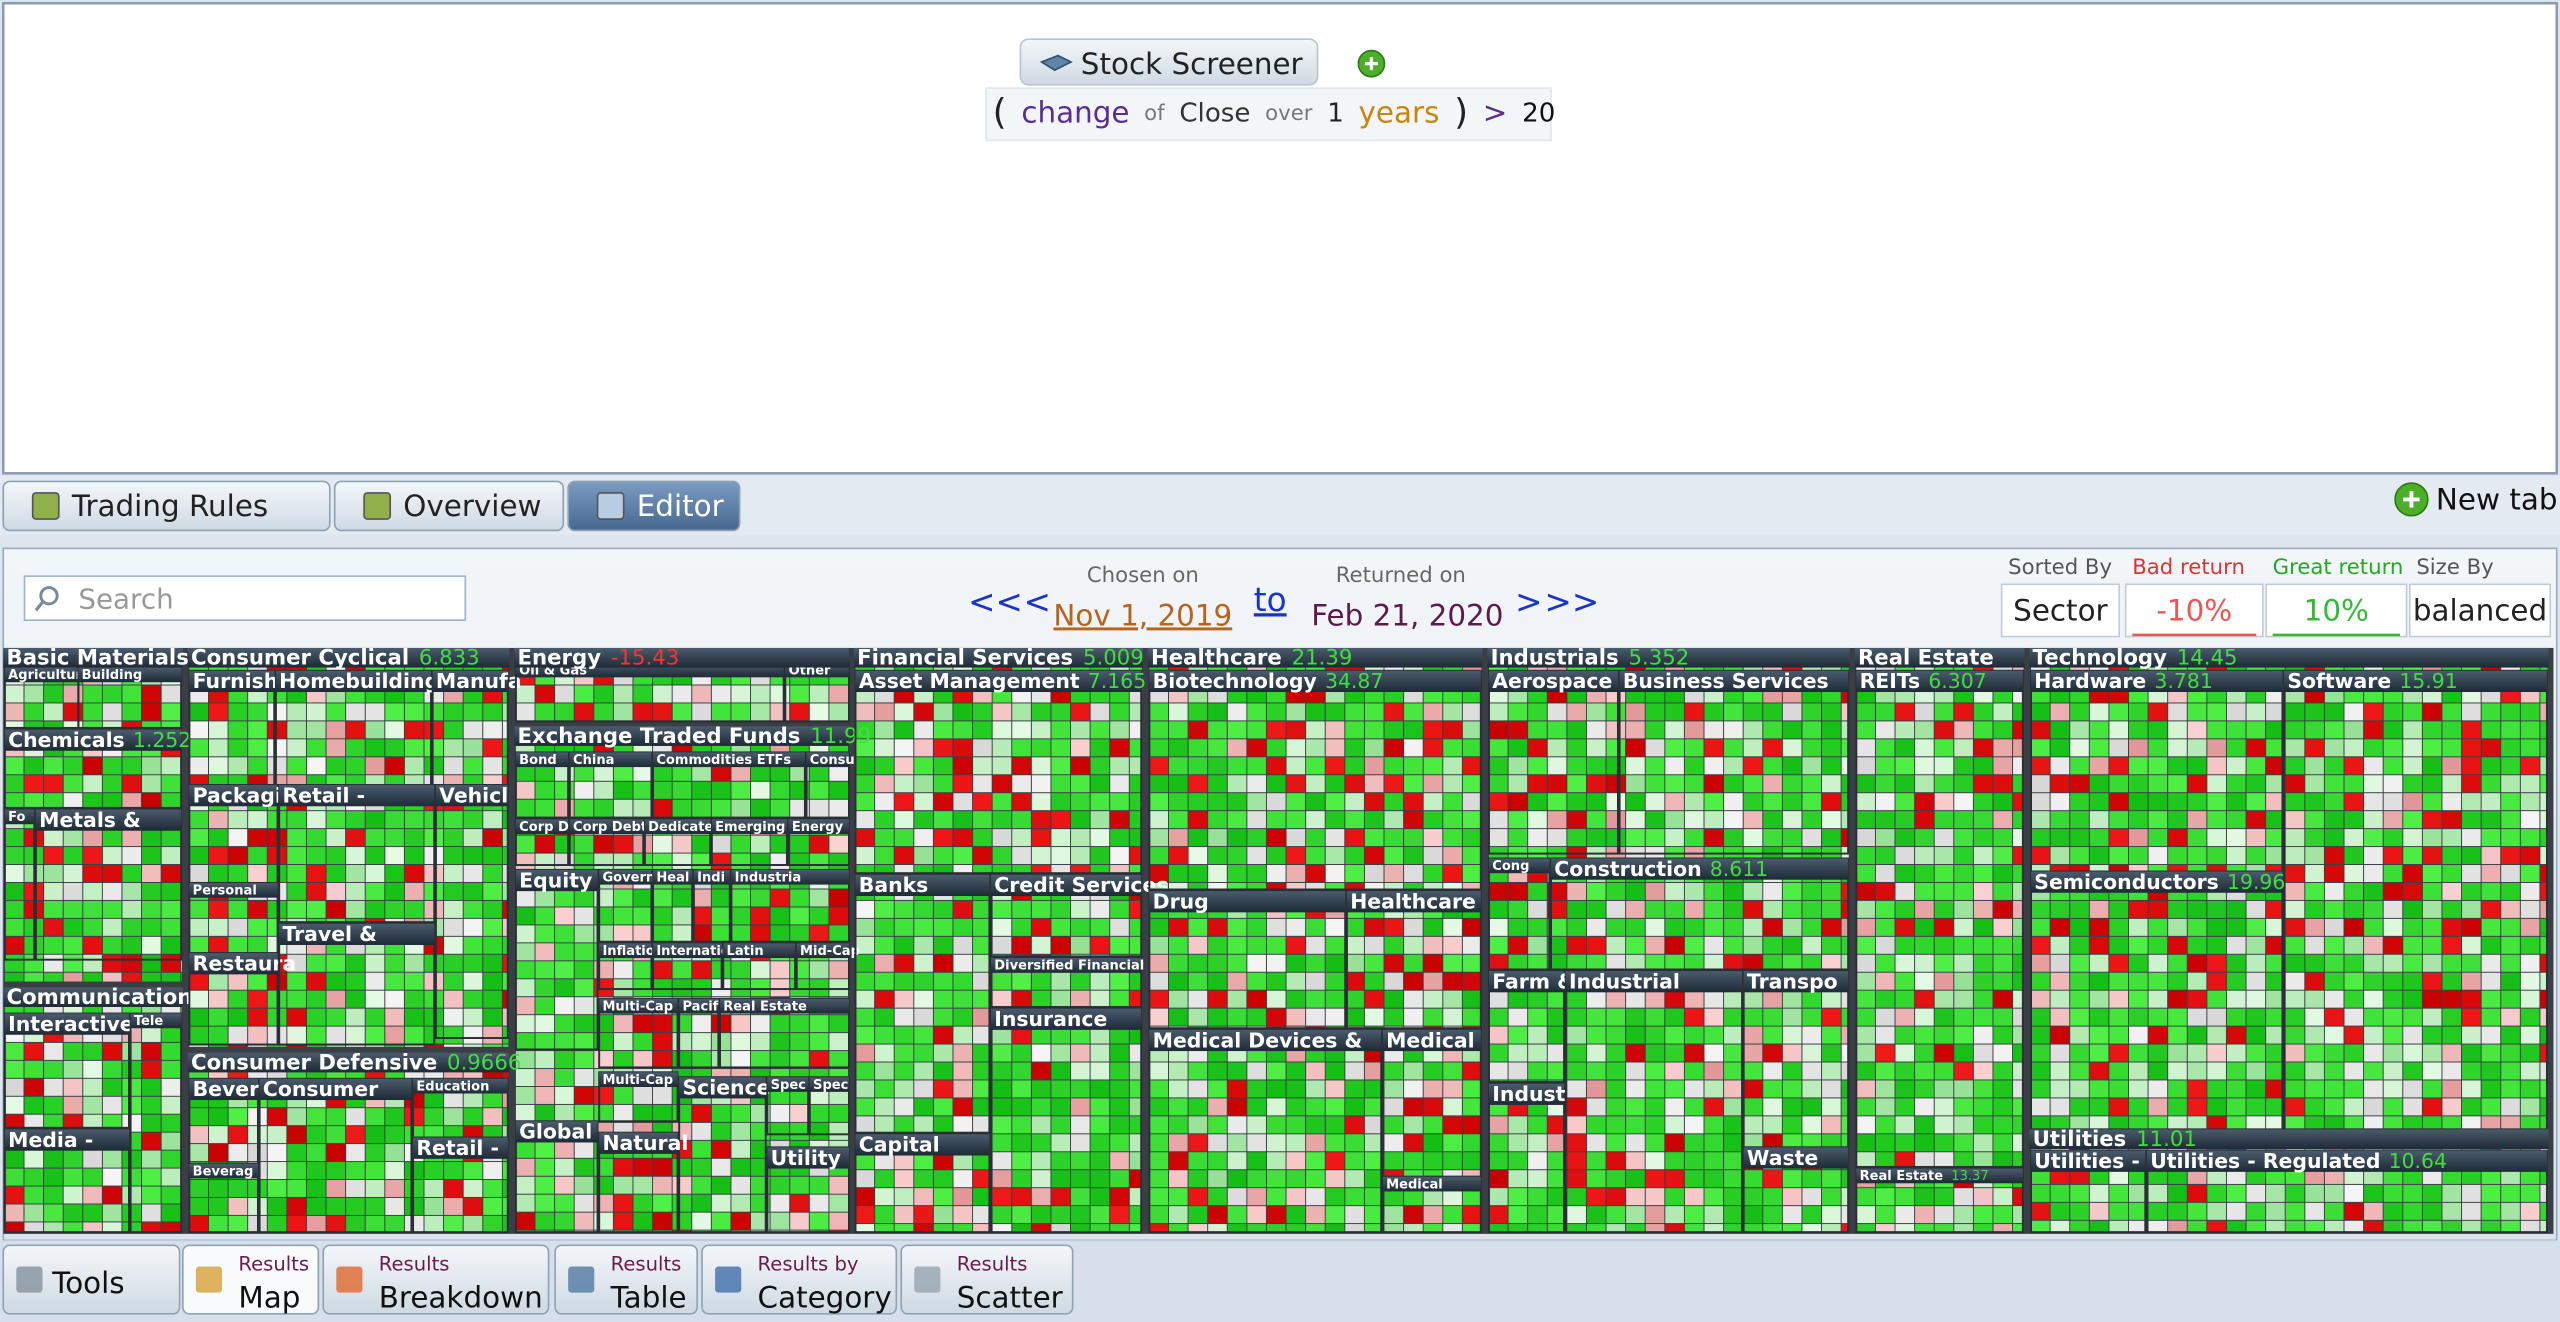 Image resolution: width=2560 pixels, height=1322 pixels. I want to click on nav-chosen: Nov 1, 2019, so click(1142, 615).